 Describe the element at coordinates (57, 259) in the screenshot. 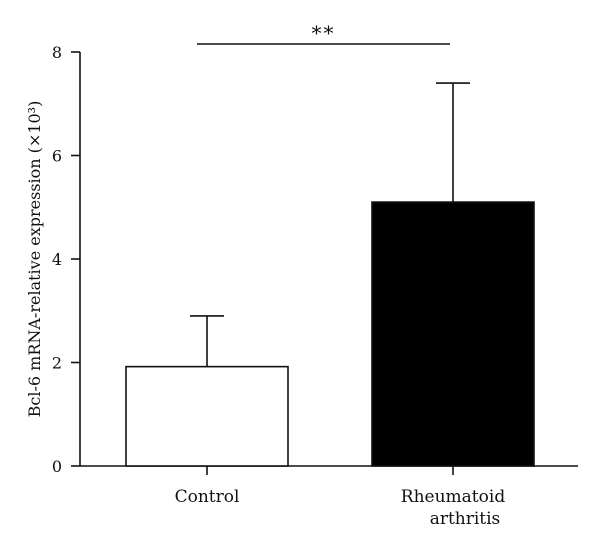

I see `y-tick-label: 4` at that location.